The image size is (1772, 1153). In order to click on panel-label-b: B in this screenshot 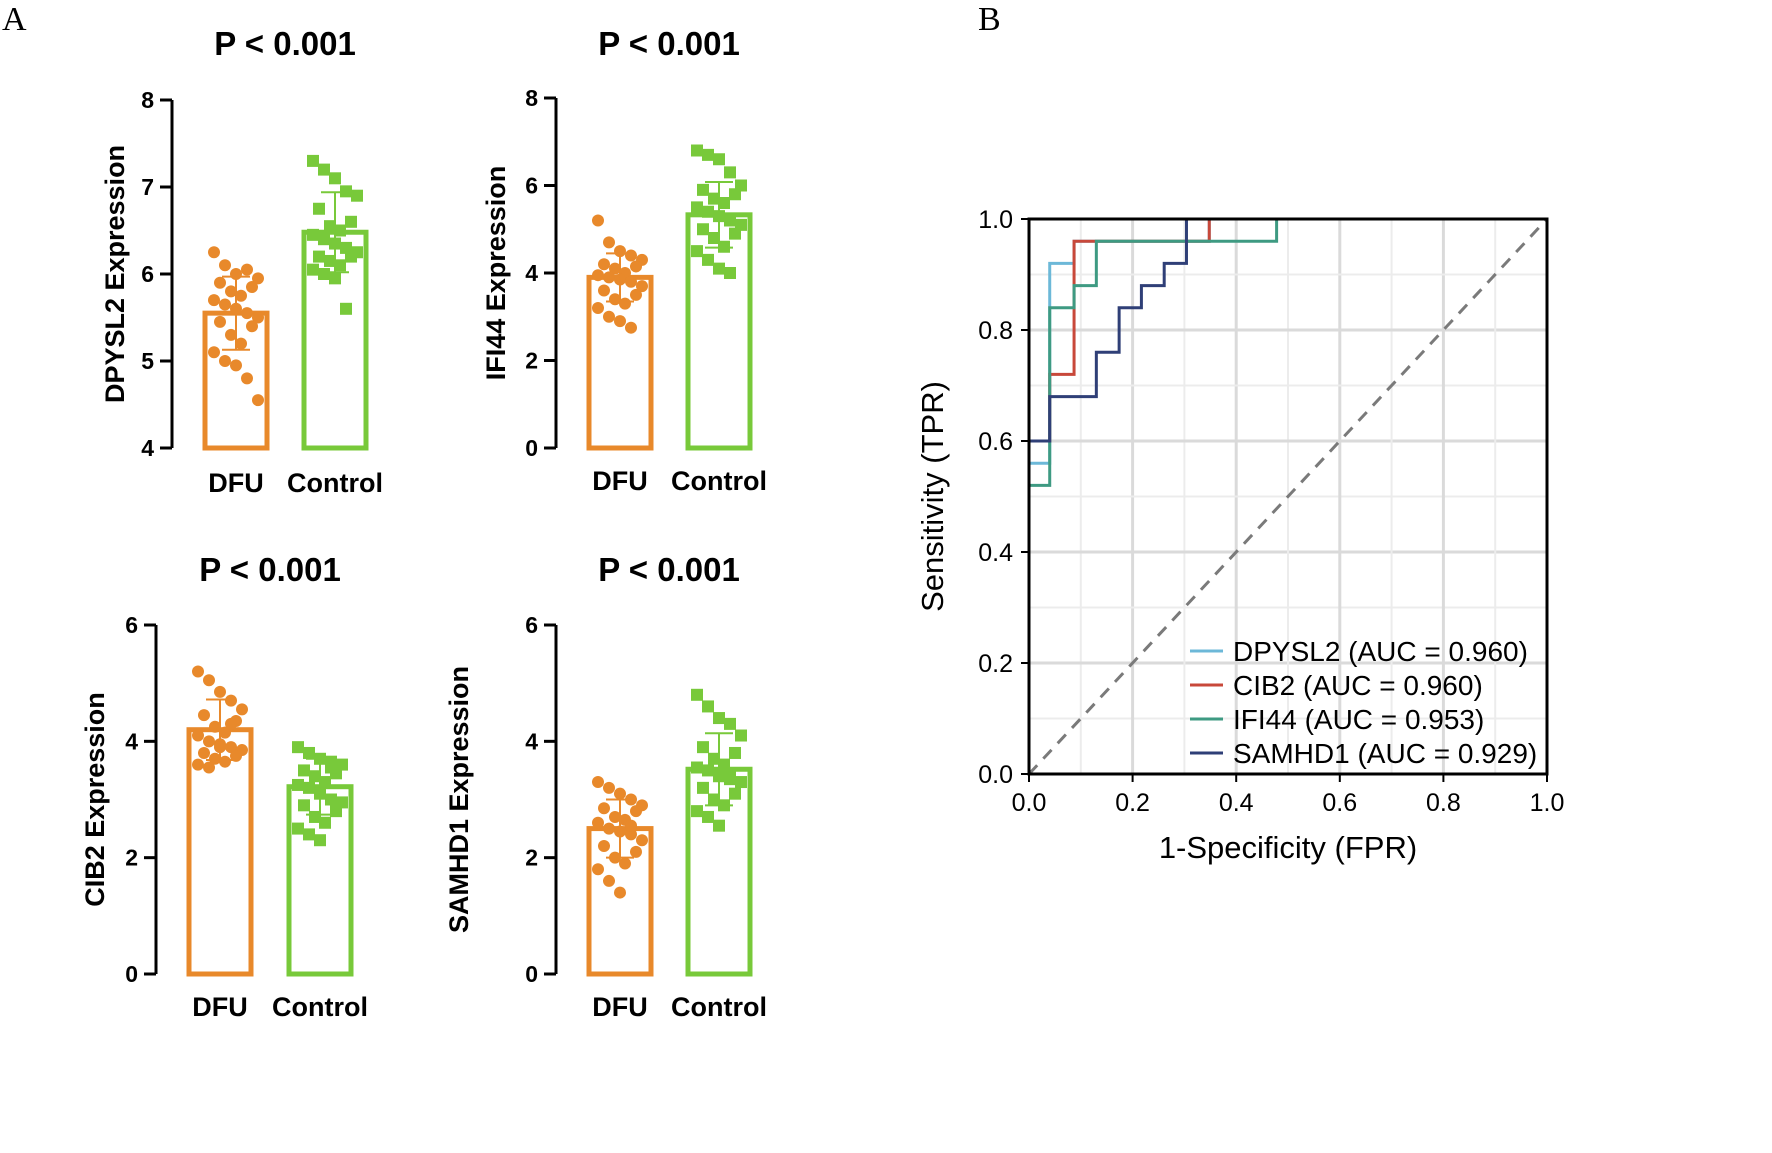, I will do `click(989, 19)`.